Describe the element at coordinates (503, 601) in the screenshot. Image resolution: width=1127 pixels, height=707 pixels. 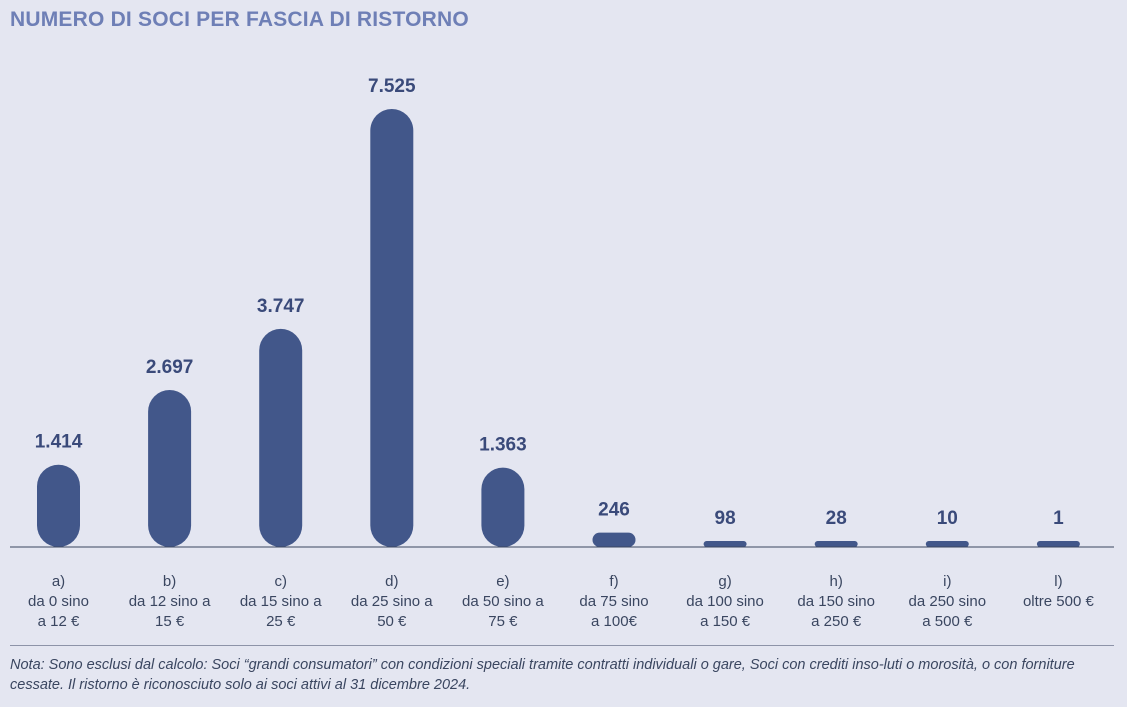
I see `category-label: da 50 sino a` at that location.